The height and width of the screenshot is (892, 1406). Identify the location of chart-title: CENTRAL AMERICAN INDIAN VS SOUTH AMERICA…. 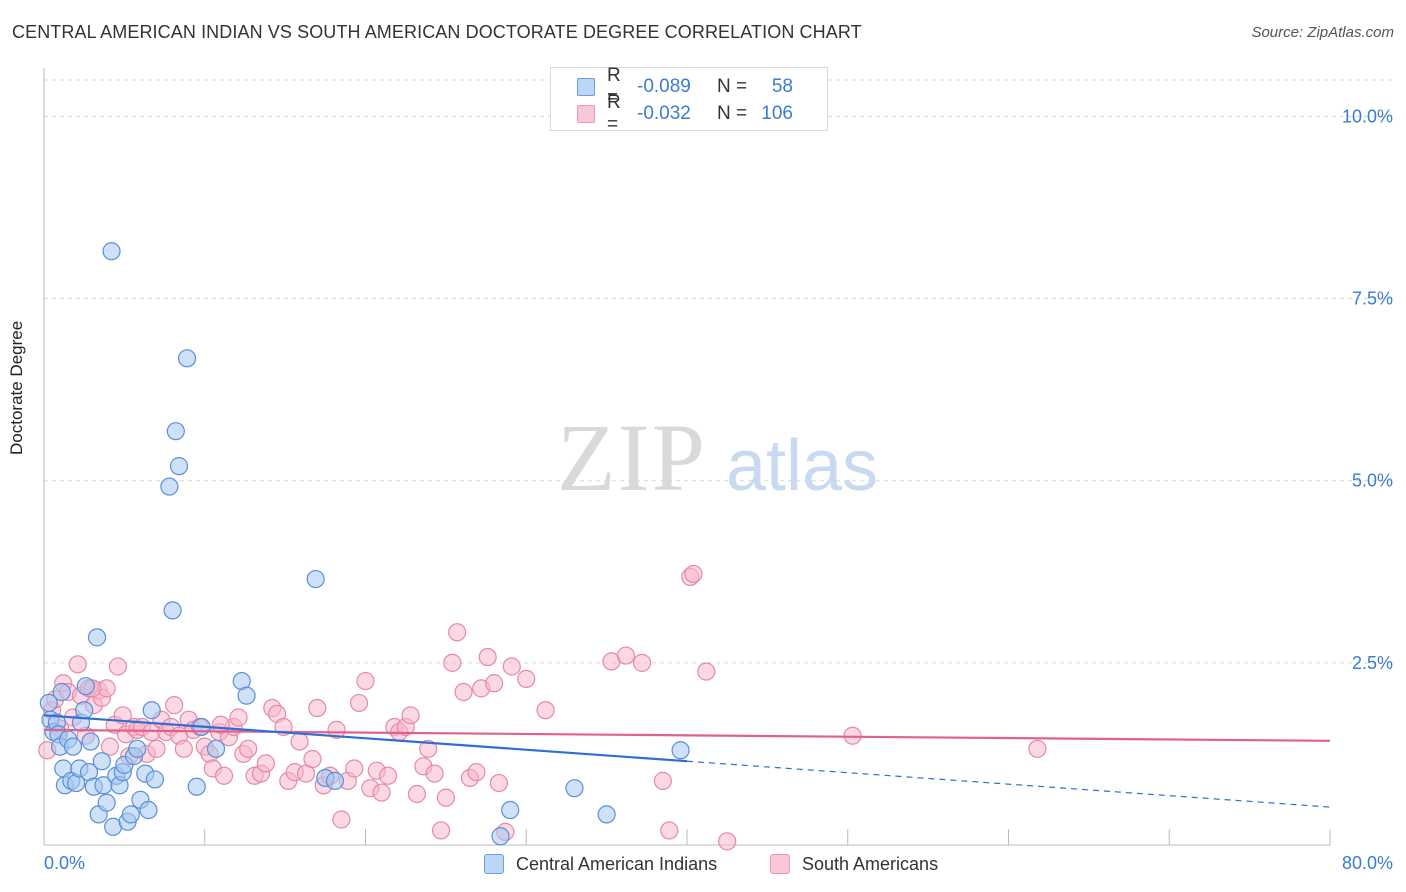
(437, 32).